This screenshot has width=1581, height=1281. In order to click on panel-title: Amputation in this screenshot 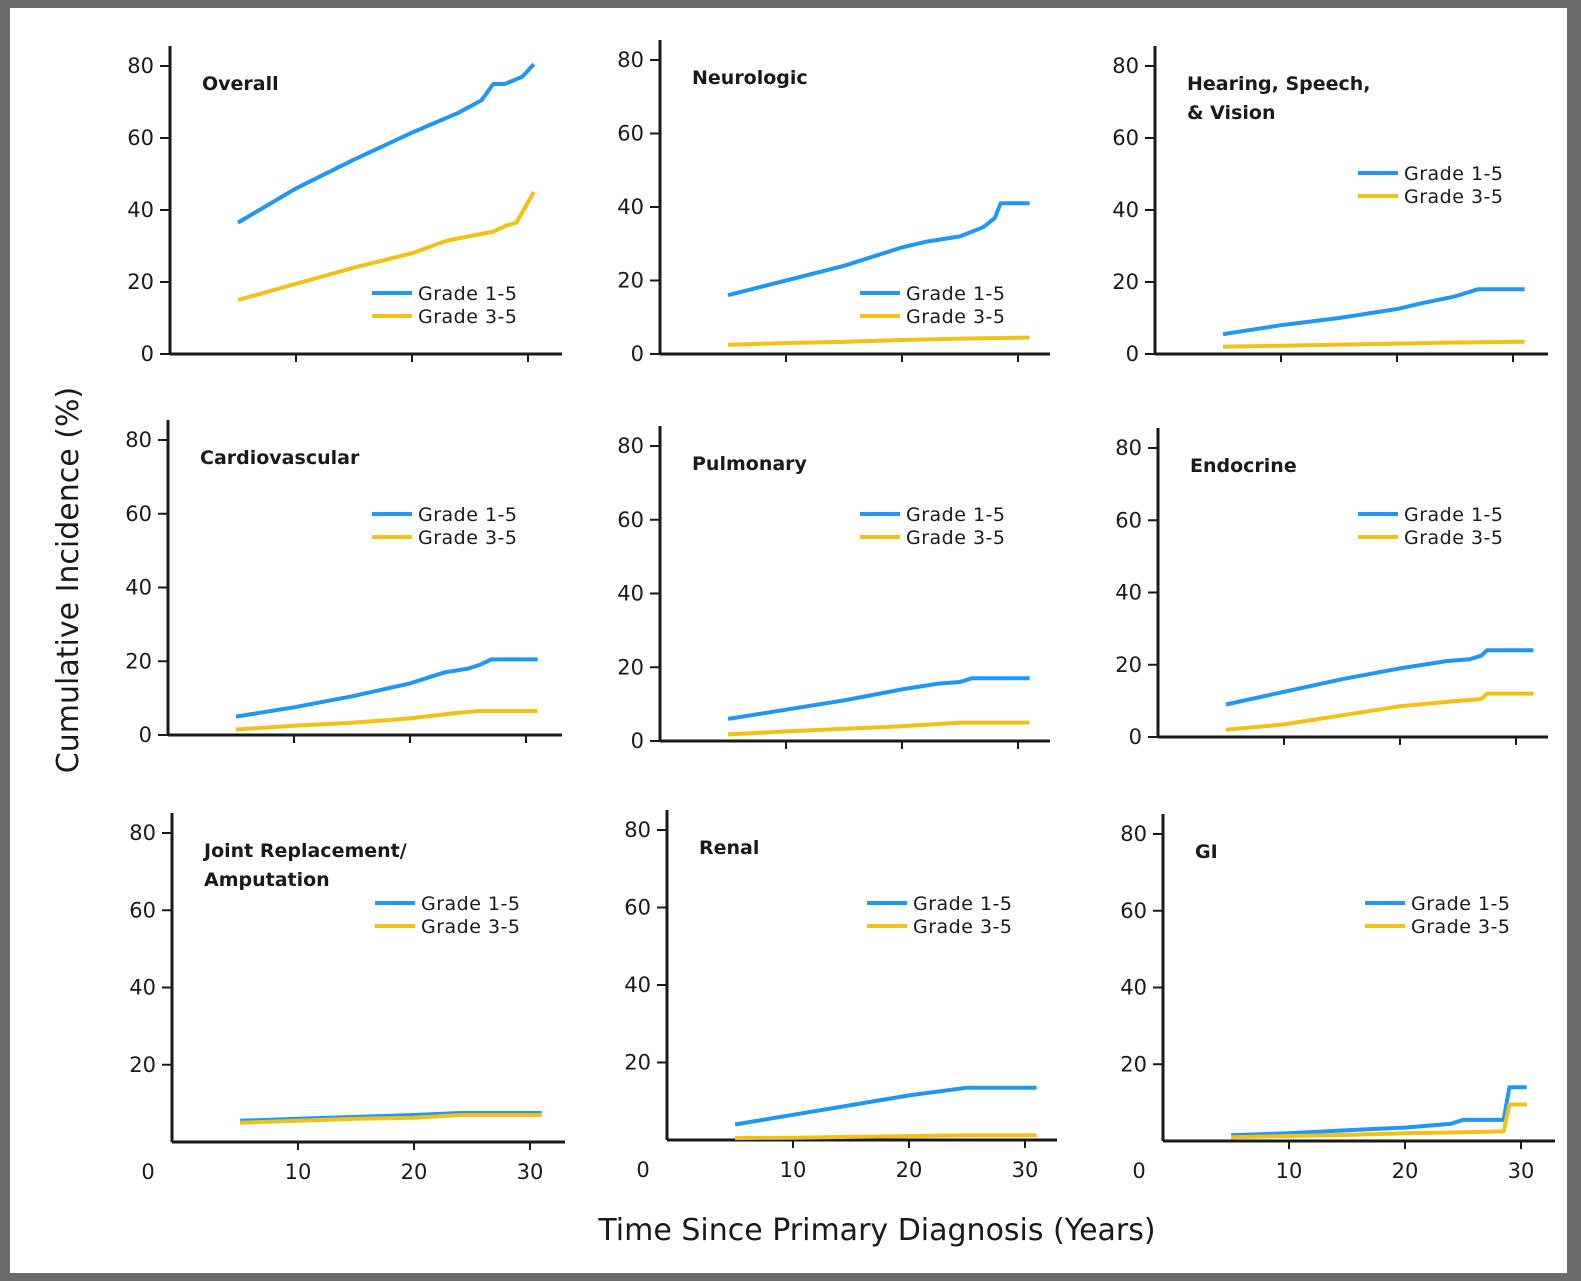, I will do `click(267, 880)`.